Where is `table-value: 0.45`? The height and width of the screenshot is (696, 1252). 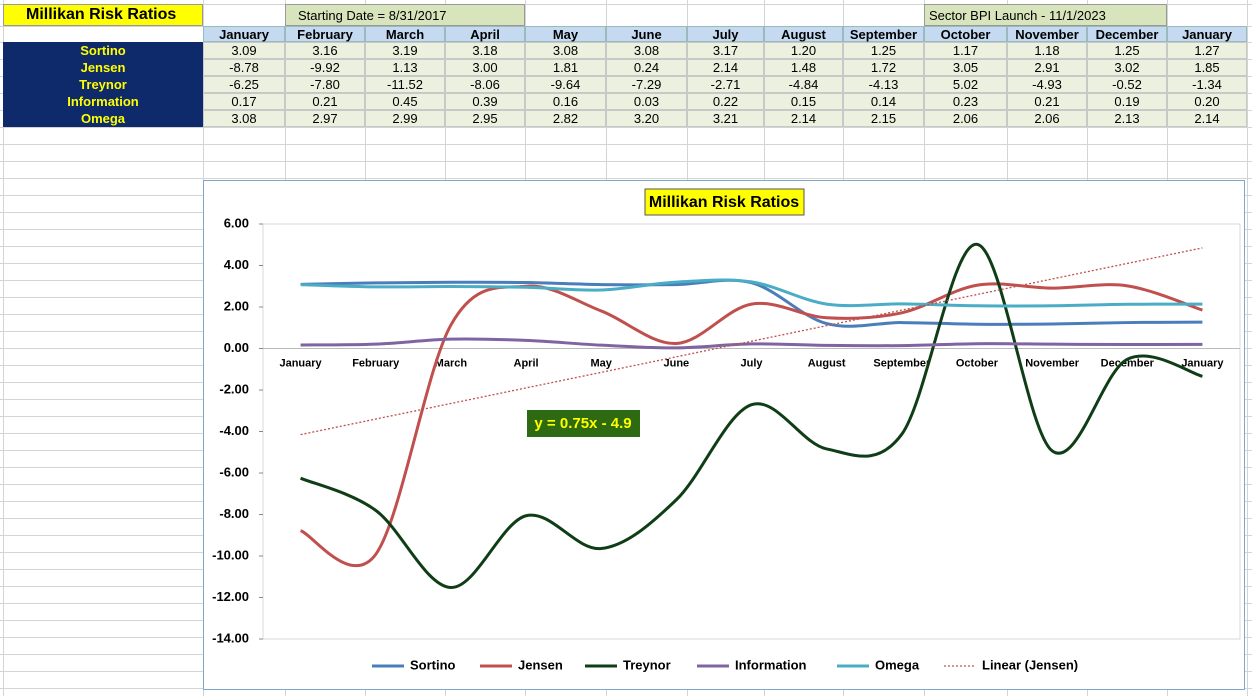 table-value: 0.45 is located at coordinates (405, 101).